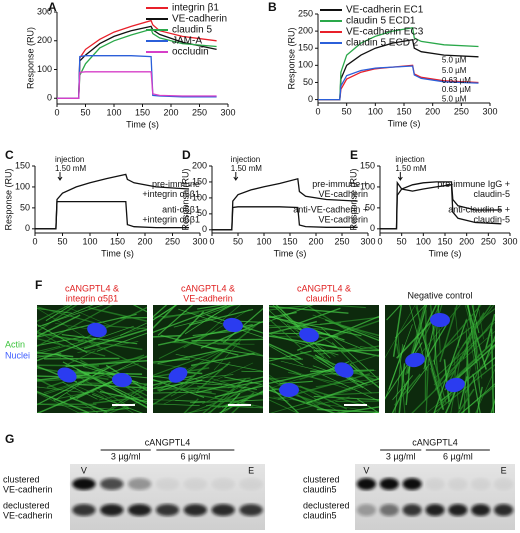 This screenshot has height=533, width=520. I want to click on x-tick-label: 0, so click(211, 241).